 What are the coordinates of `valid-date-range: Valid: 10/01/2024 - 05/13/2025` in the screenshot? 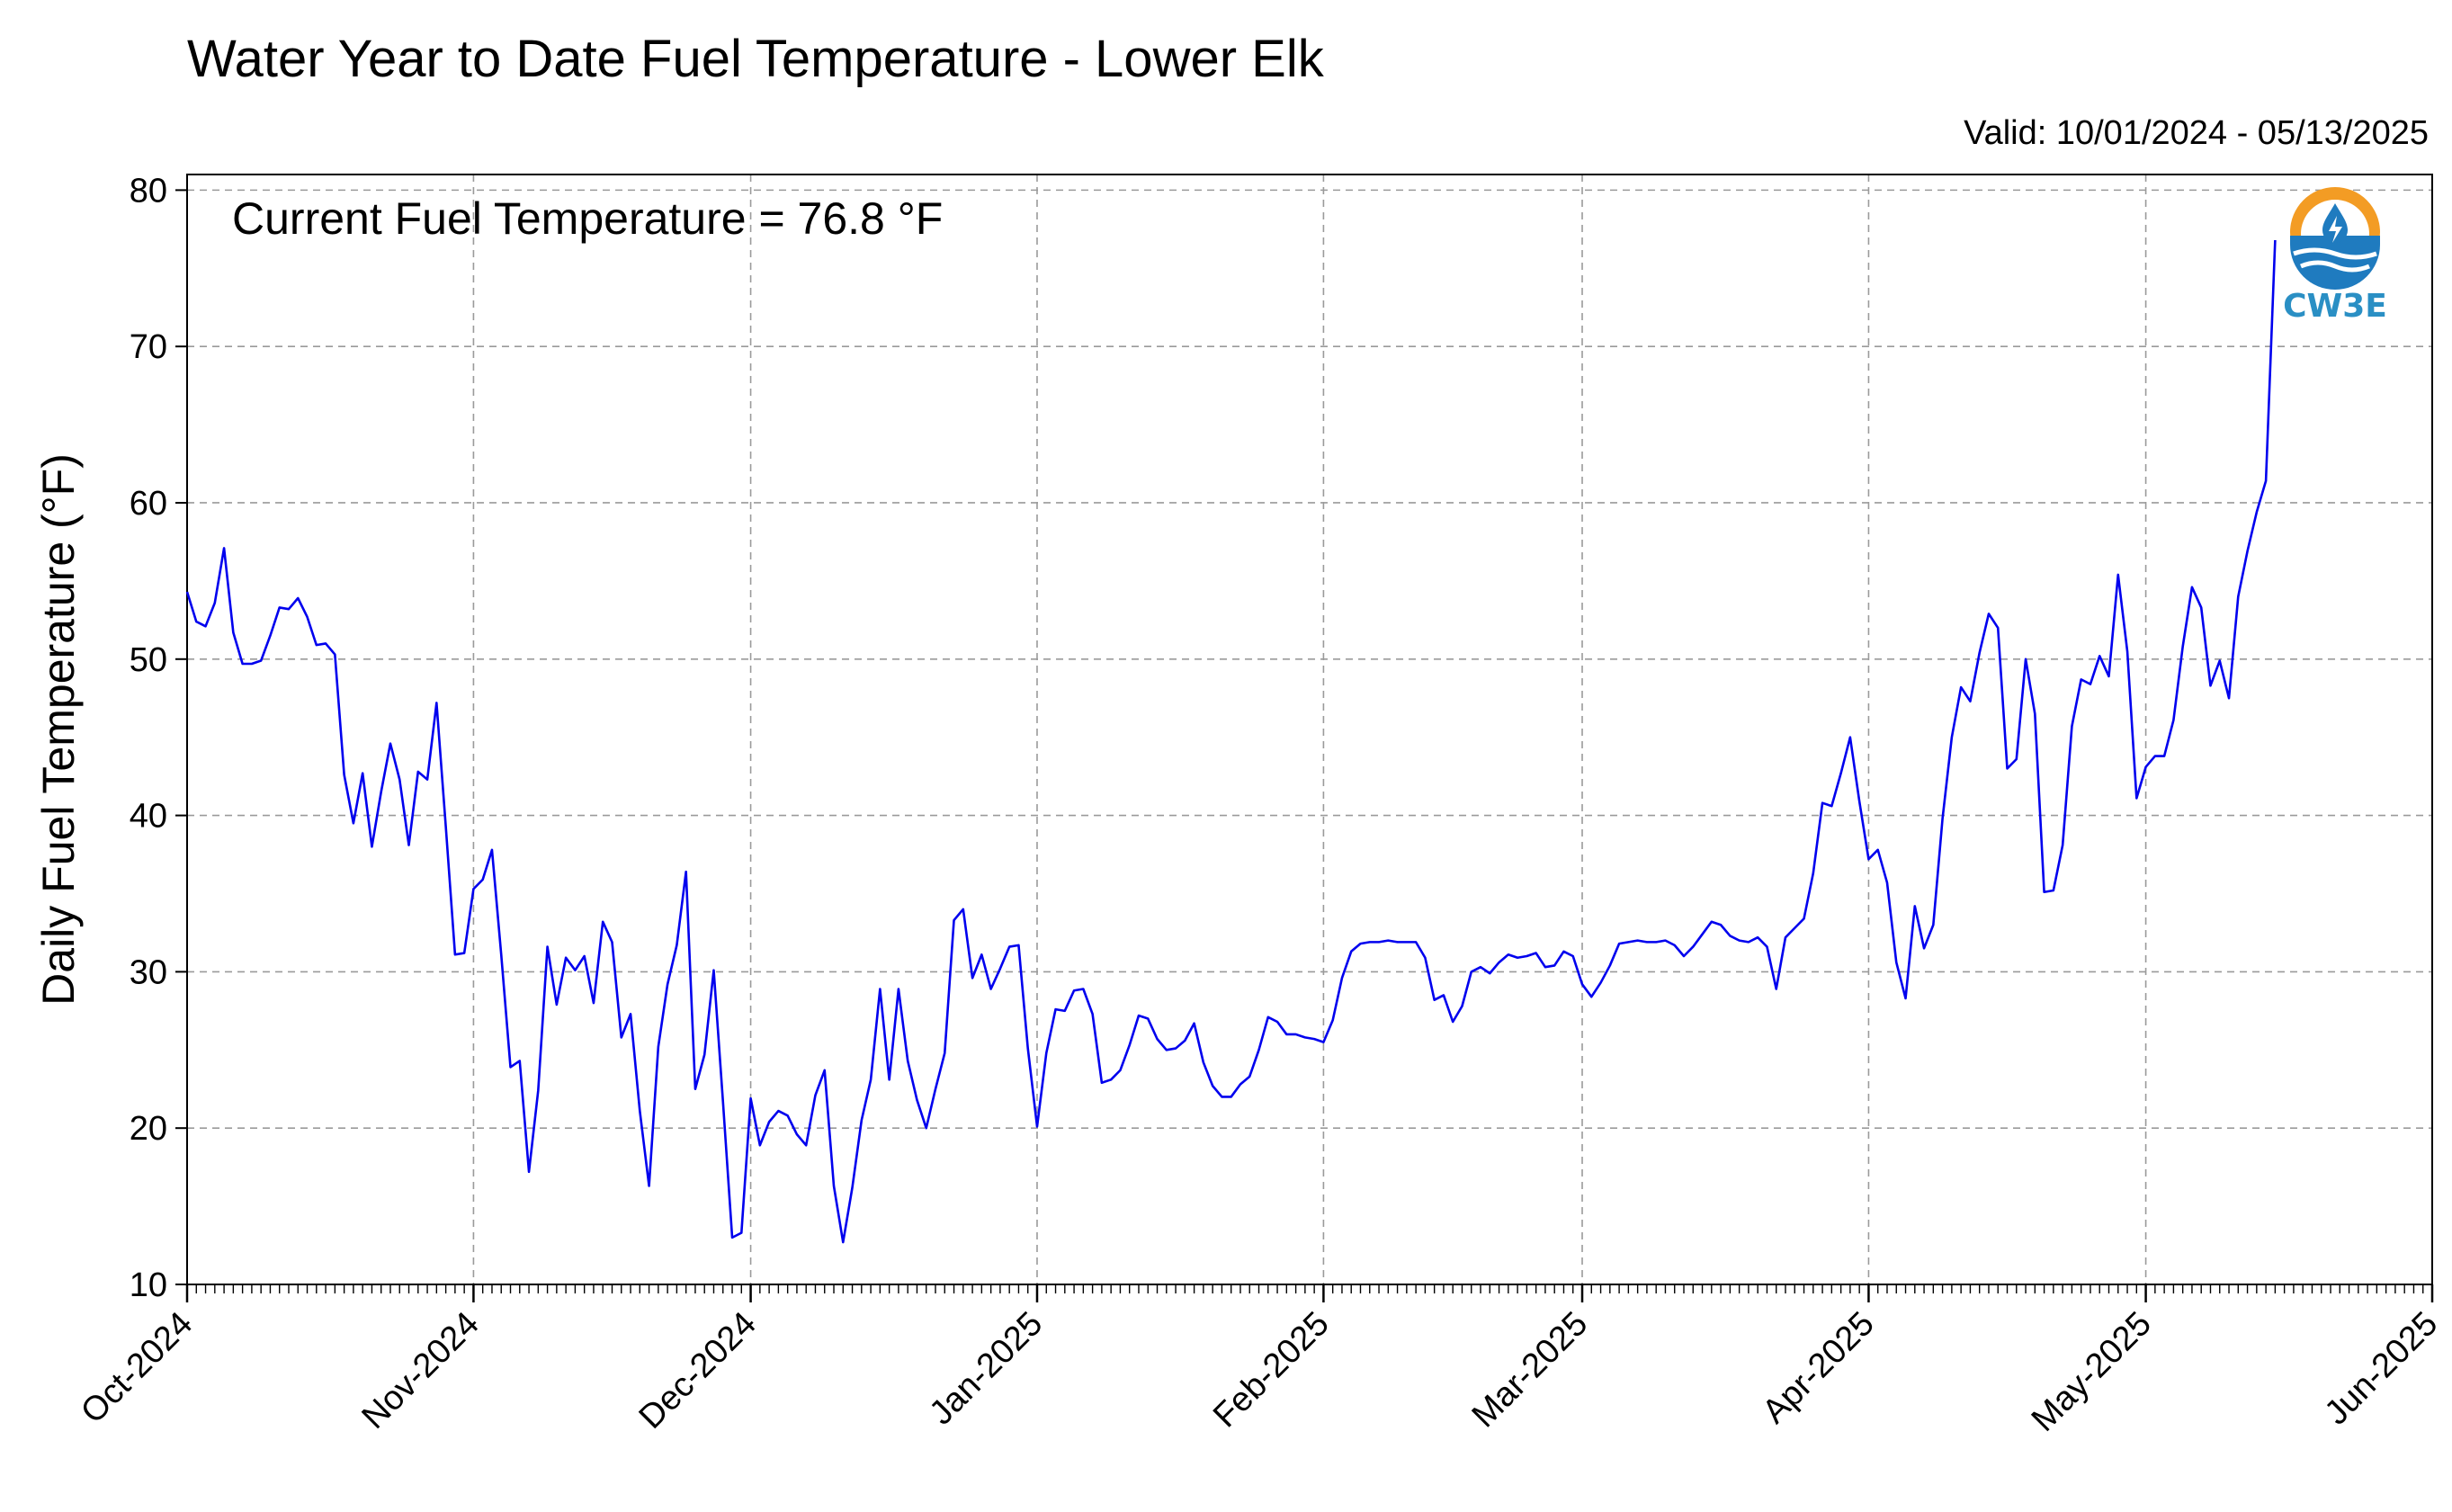 It's located at (2196, 133).